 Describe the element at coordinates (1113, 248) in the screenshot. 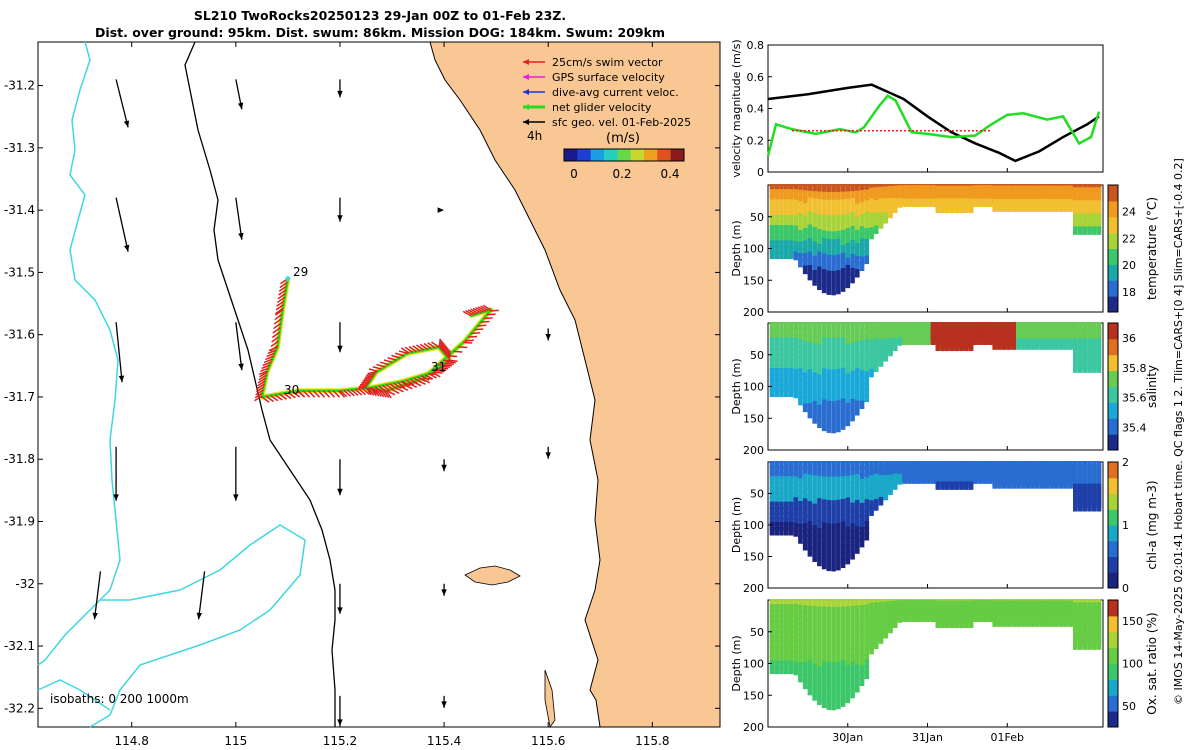

I see `colorbar-frame` at that location.